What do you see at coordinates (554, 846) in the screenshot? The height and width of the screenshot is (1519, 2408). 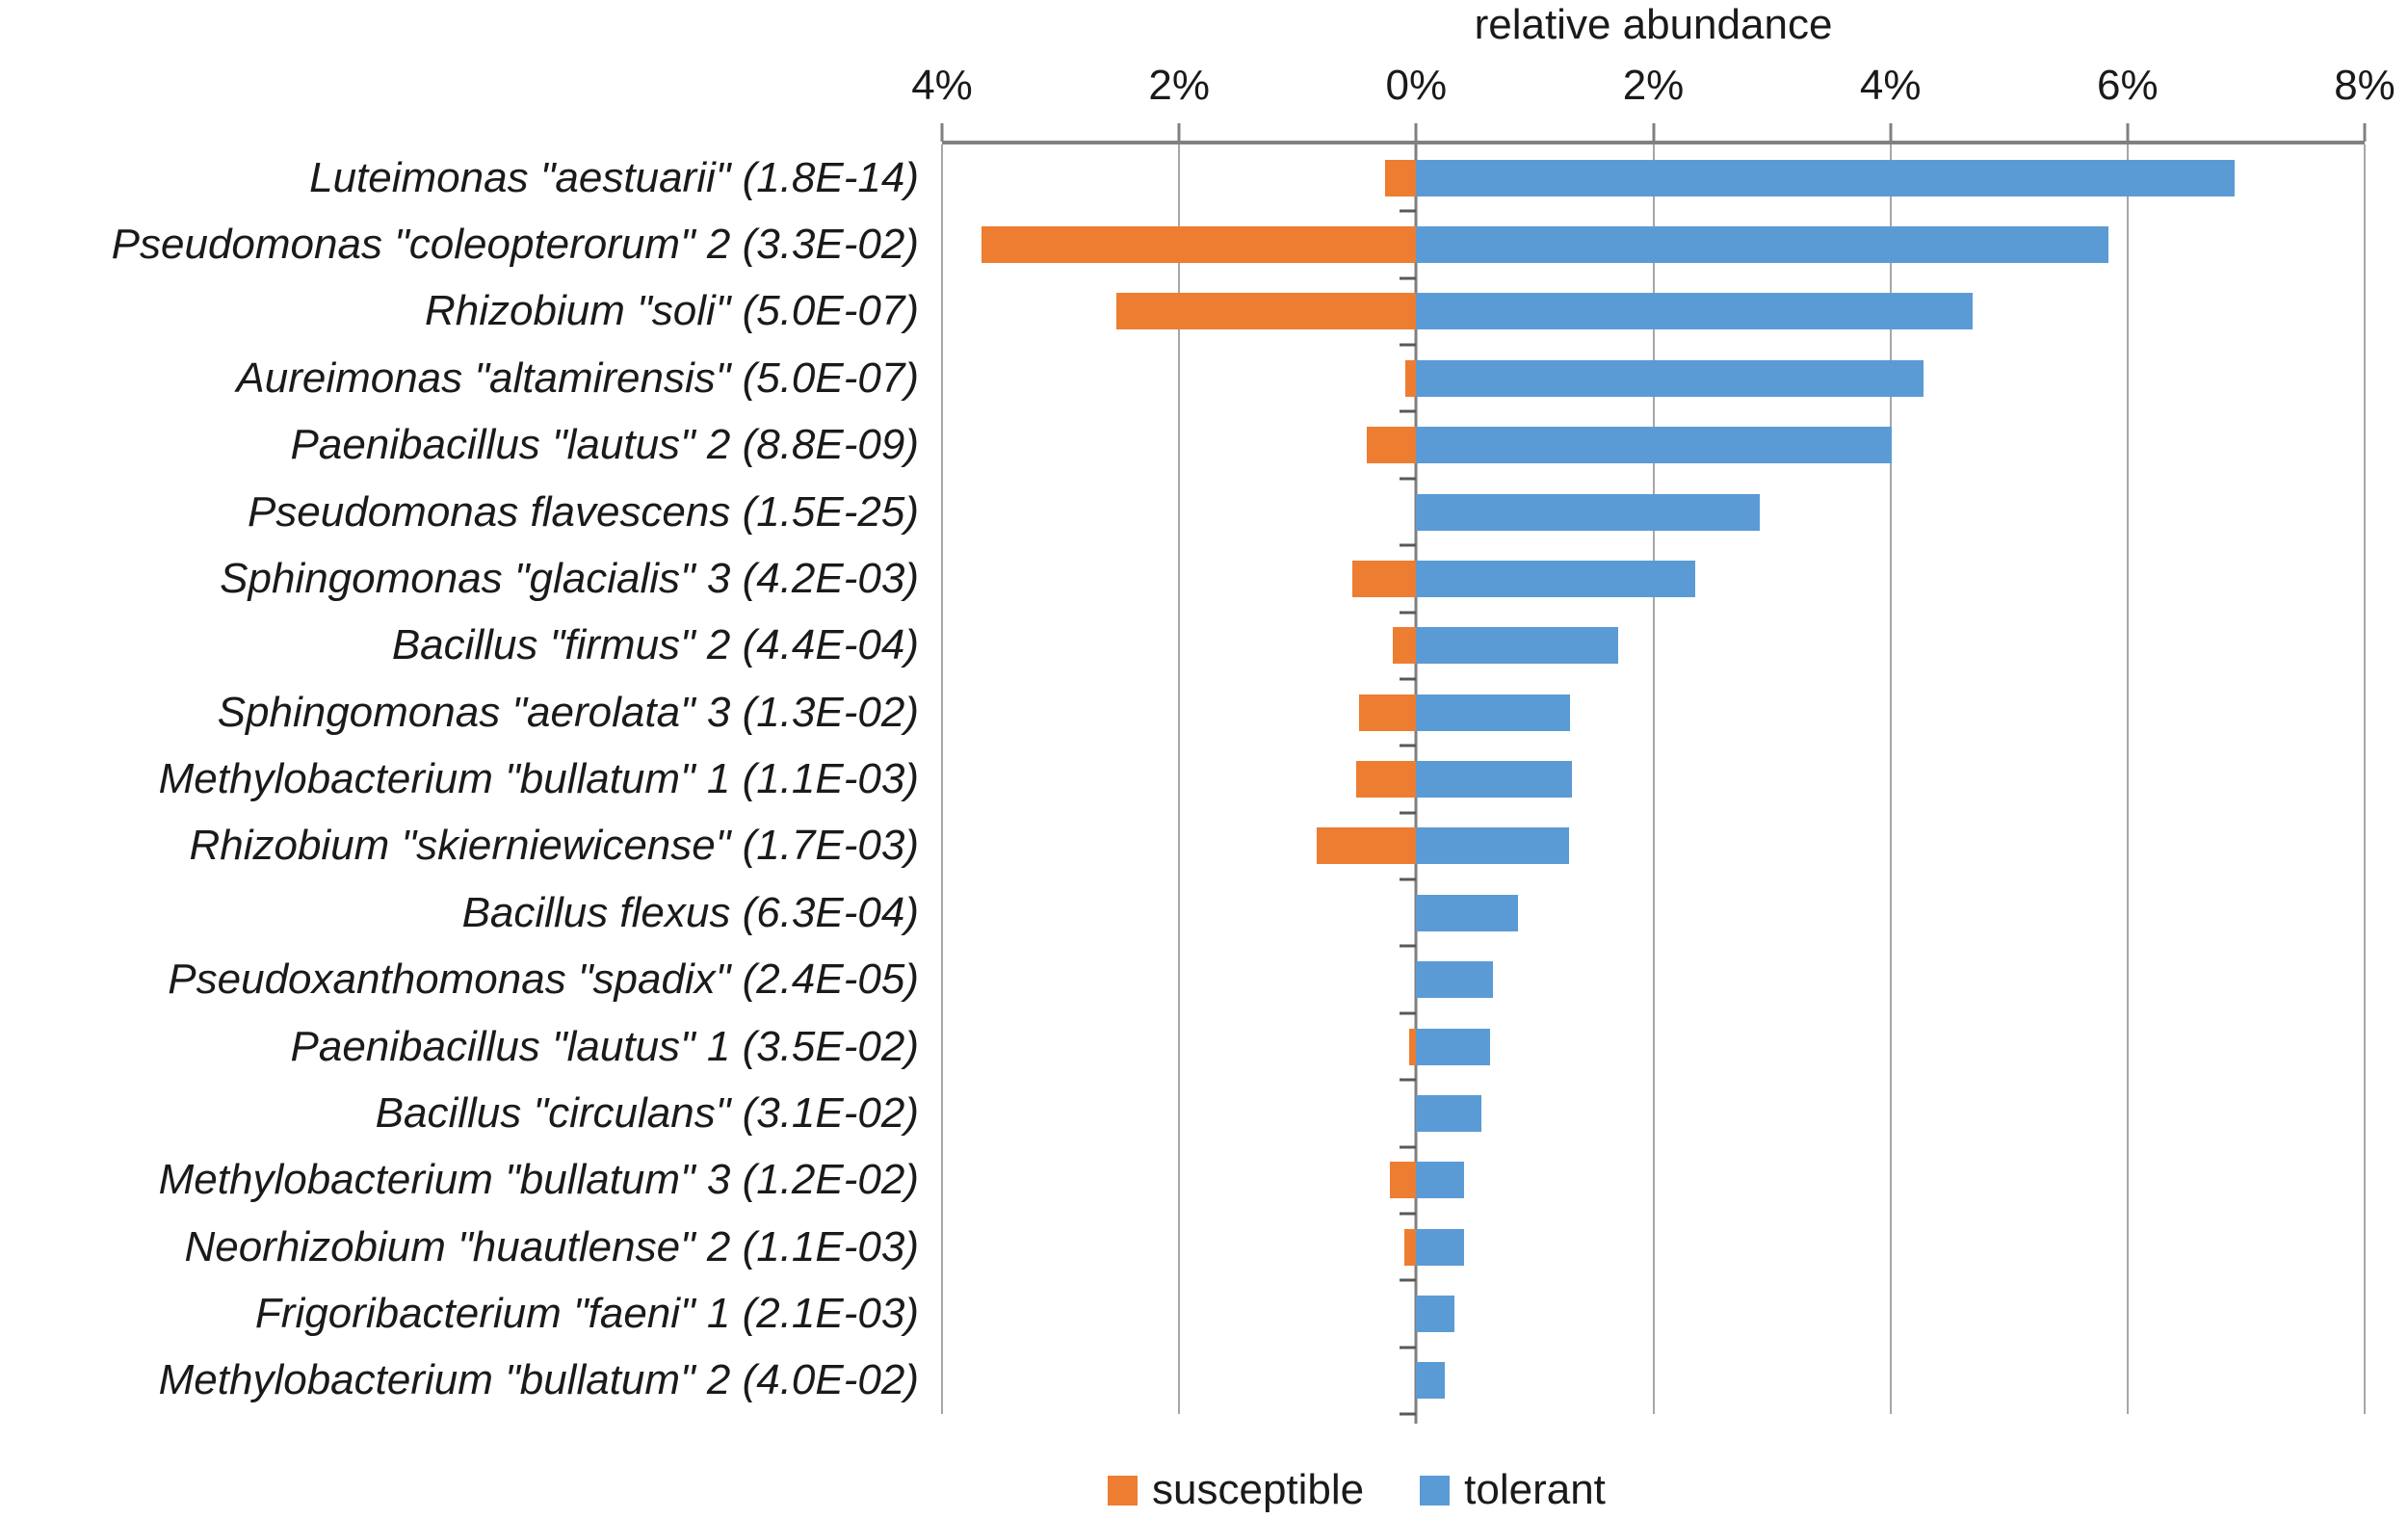 I see `category-label: Rhizobium "skierniewicense" (1.7E-03)` at bounding box center [554, 846].